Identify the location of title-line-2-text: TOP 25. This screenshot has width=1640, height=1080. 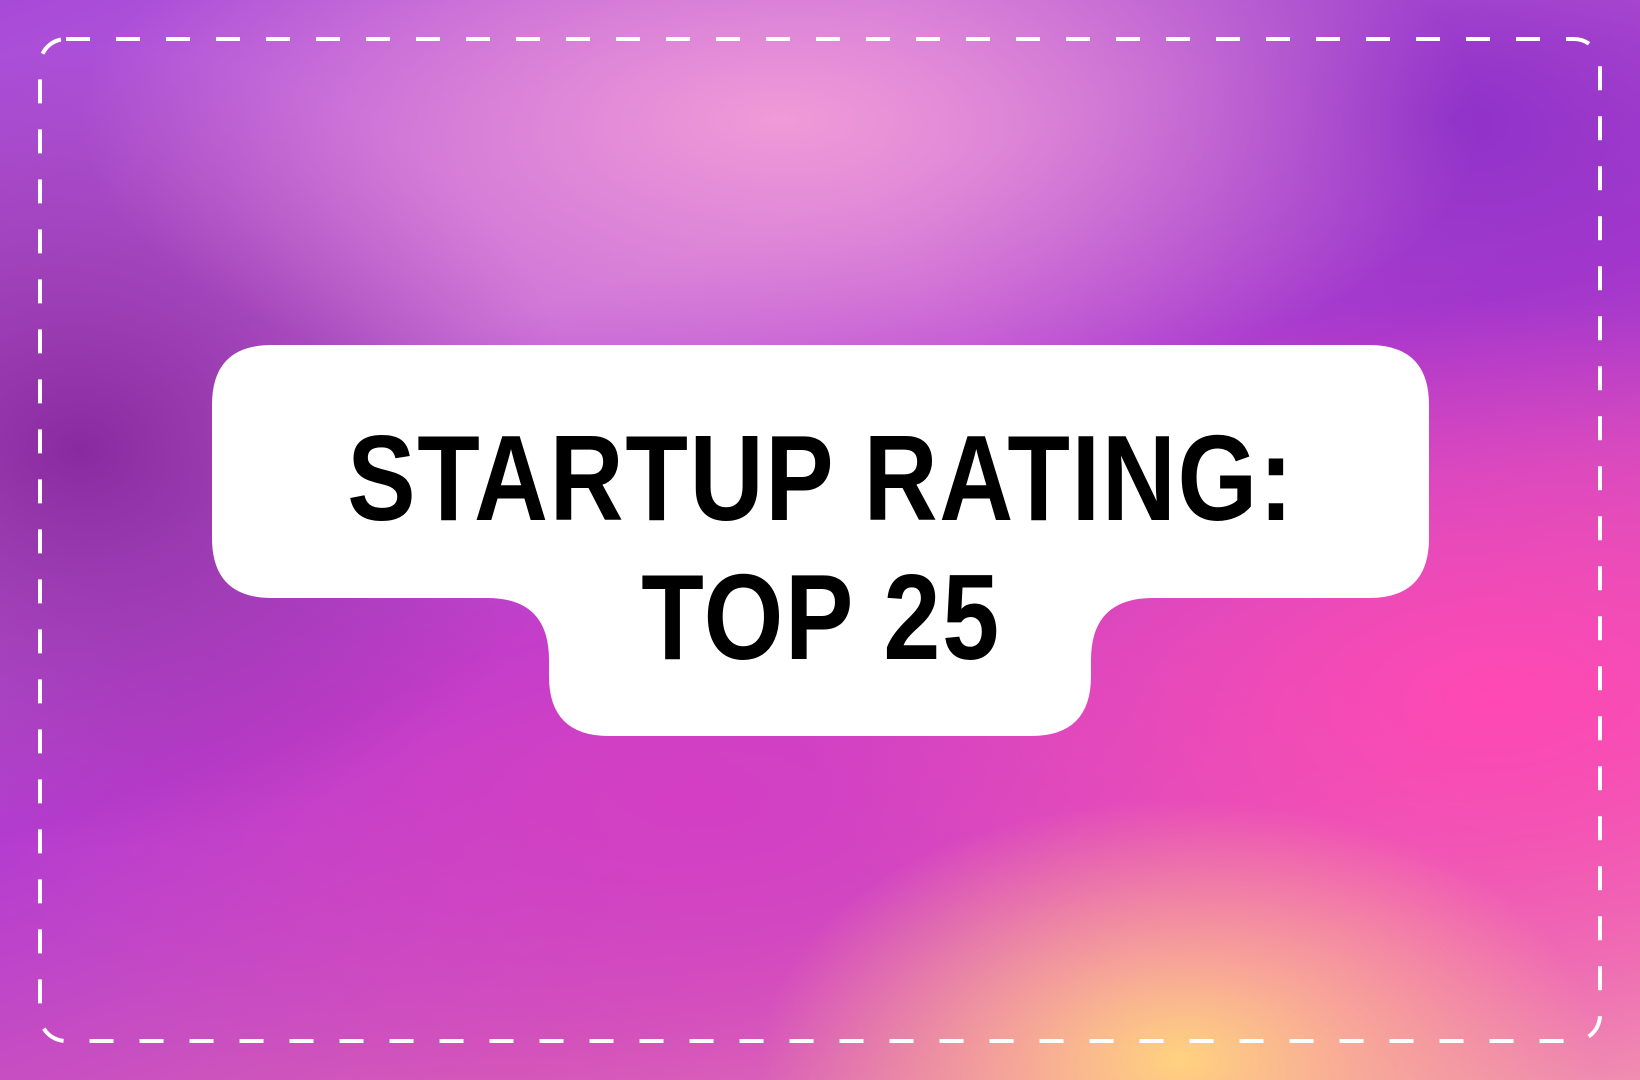
(820, 617).